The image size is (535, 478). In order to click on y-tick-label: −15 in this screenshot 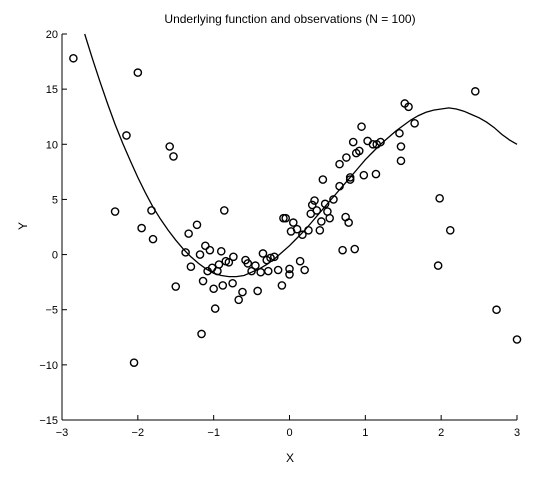, I will do `click(48, 421)`.